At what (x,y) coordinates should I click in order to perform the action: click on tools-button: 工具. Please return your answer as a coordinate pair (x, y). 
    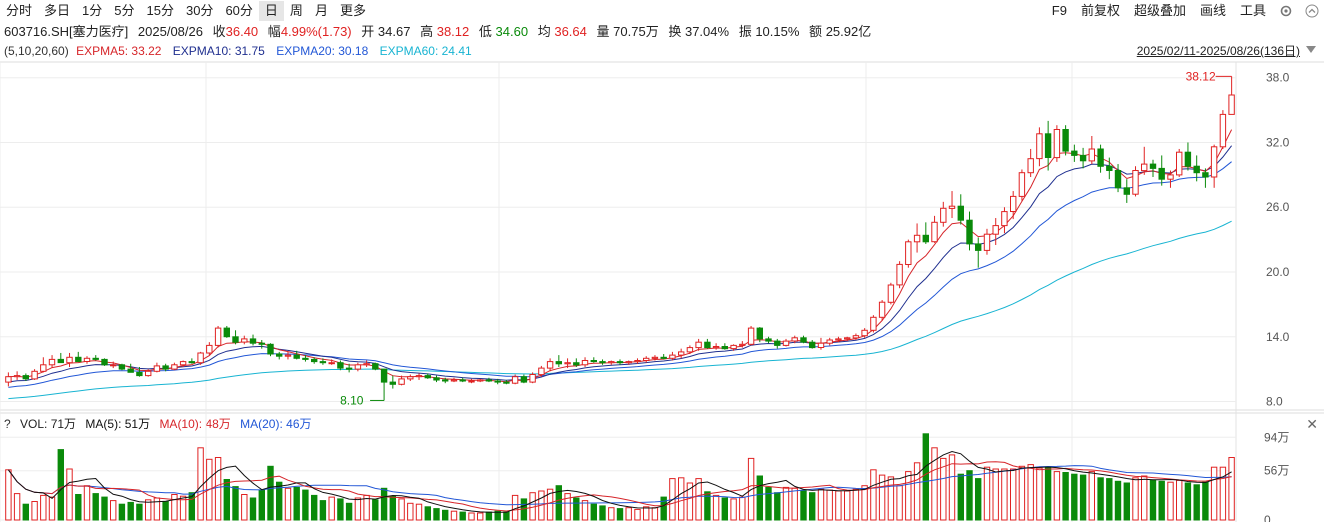
    Looking at the image, I should click on (1252, 10).